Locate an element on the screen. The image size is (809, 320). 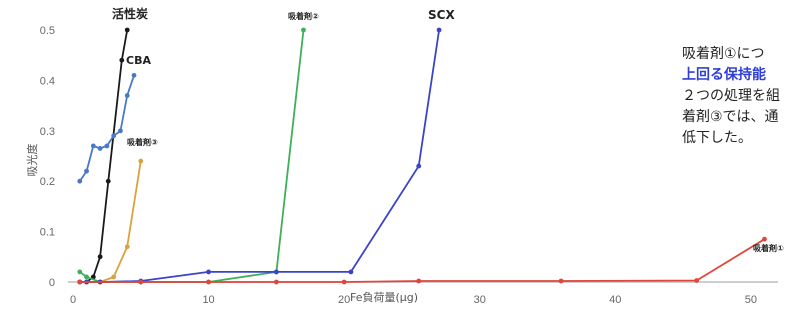
series-活性炭 is located at coordinates (103, 156).